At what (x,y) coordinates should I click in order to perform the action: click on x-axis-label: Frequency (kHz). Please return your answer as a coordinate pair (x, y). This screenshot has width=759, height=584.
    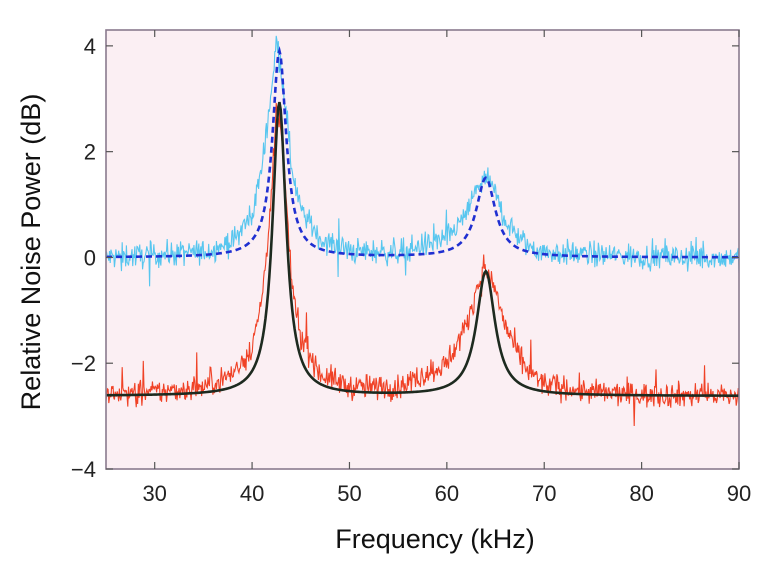
    Looking at the image, I should click on (435, 539).